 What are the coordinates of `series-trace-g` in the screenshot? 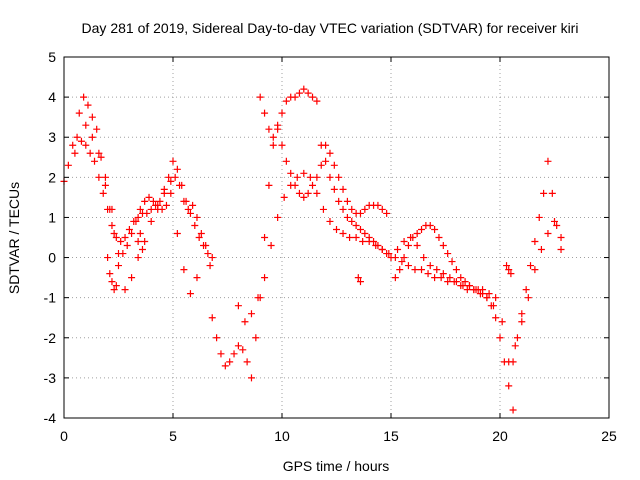 It's located at (478, 273).